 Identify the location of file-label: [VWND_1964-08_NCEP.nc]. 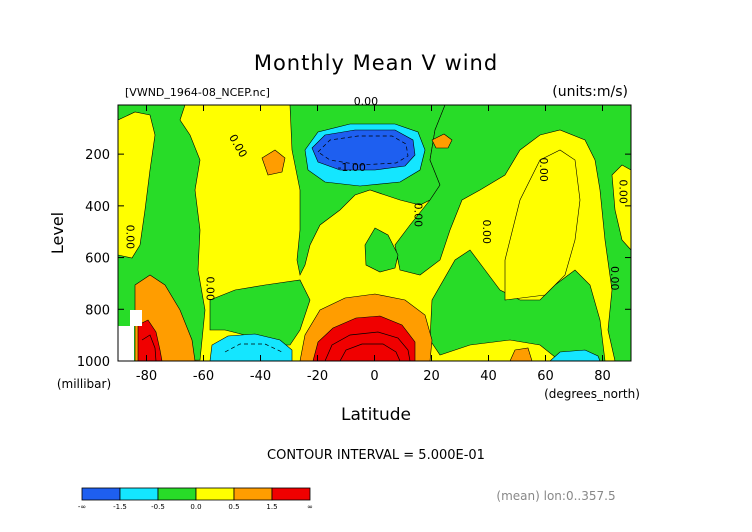
(197, 92).